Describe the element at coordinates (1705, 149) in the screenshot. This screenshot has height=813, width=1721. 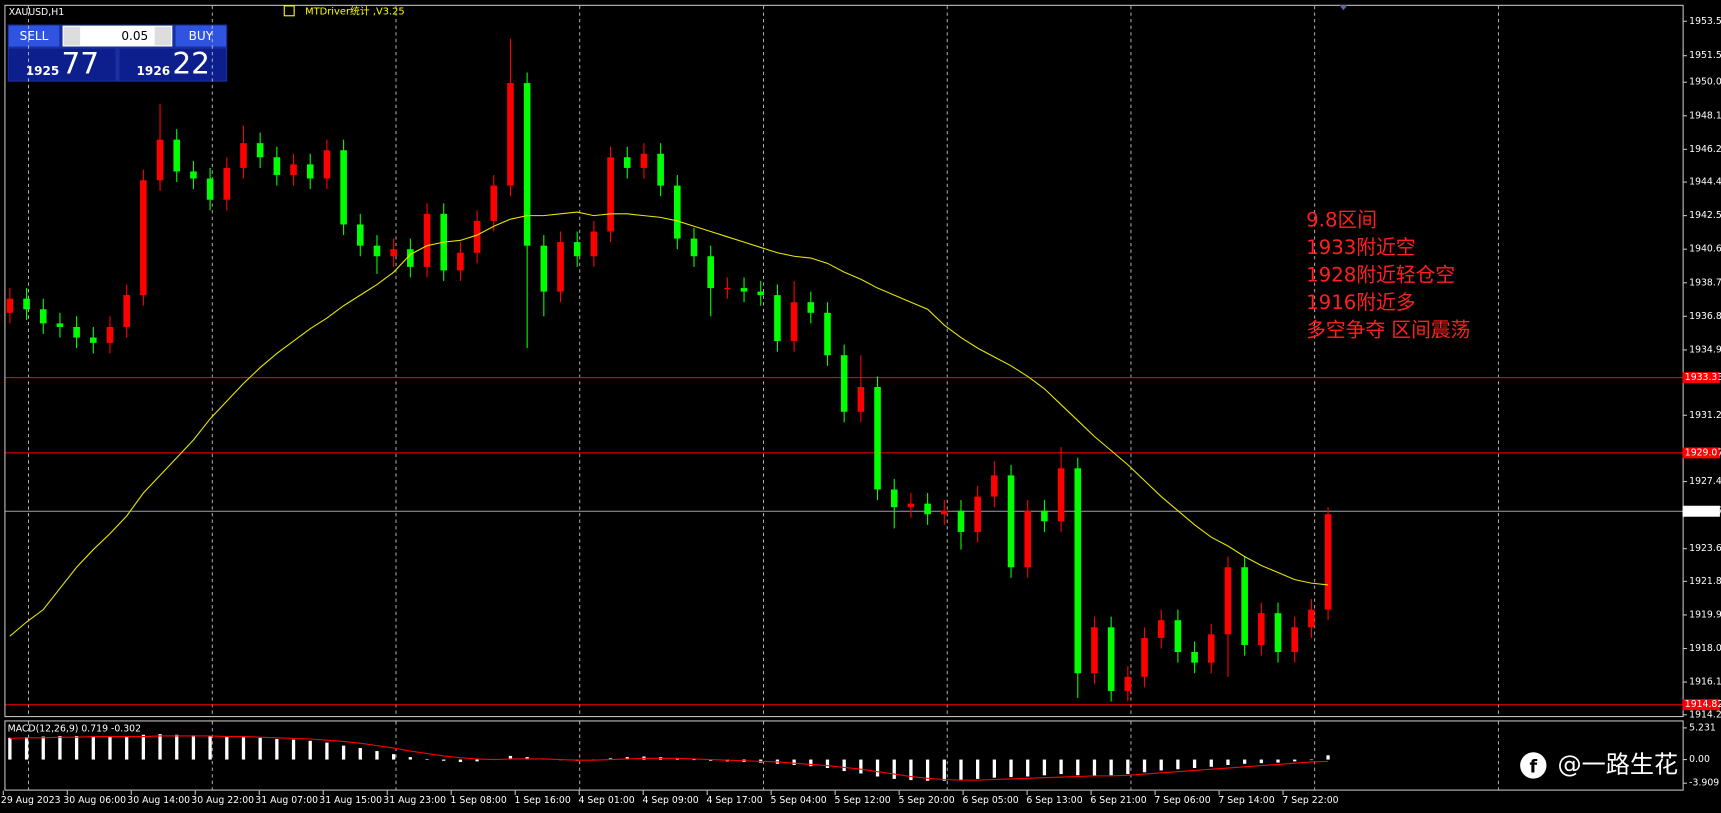
I see `y-tick-label: 1946.25` at that location.